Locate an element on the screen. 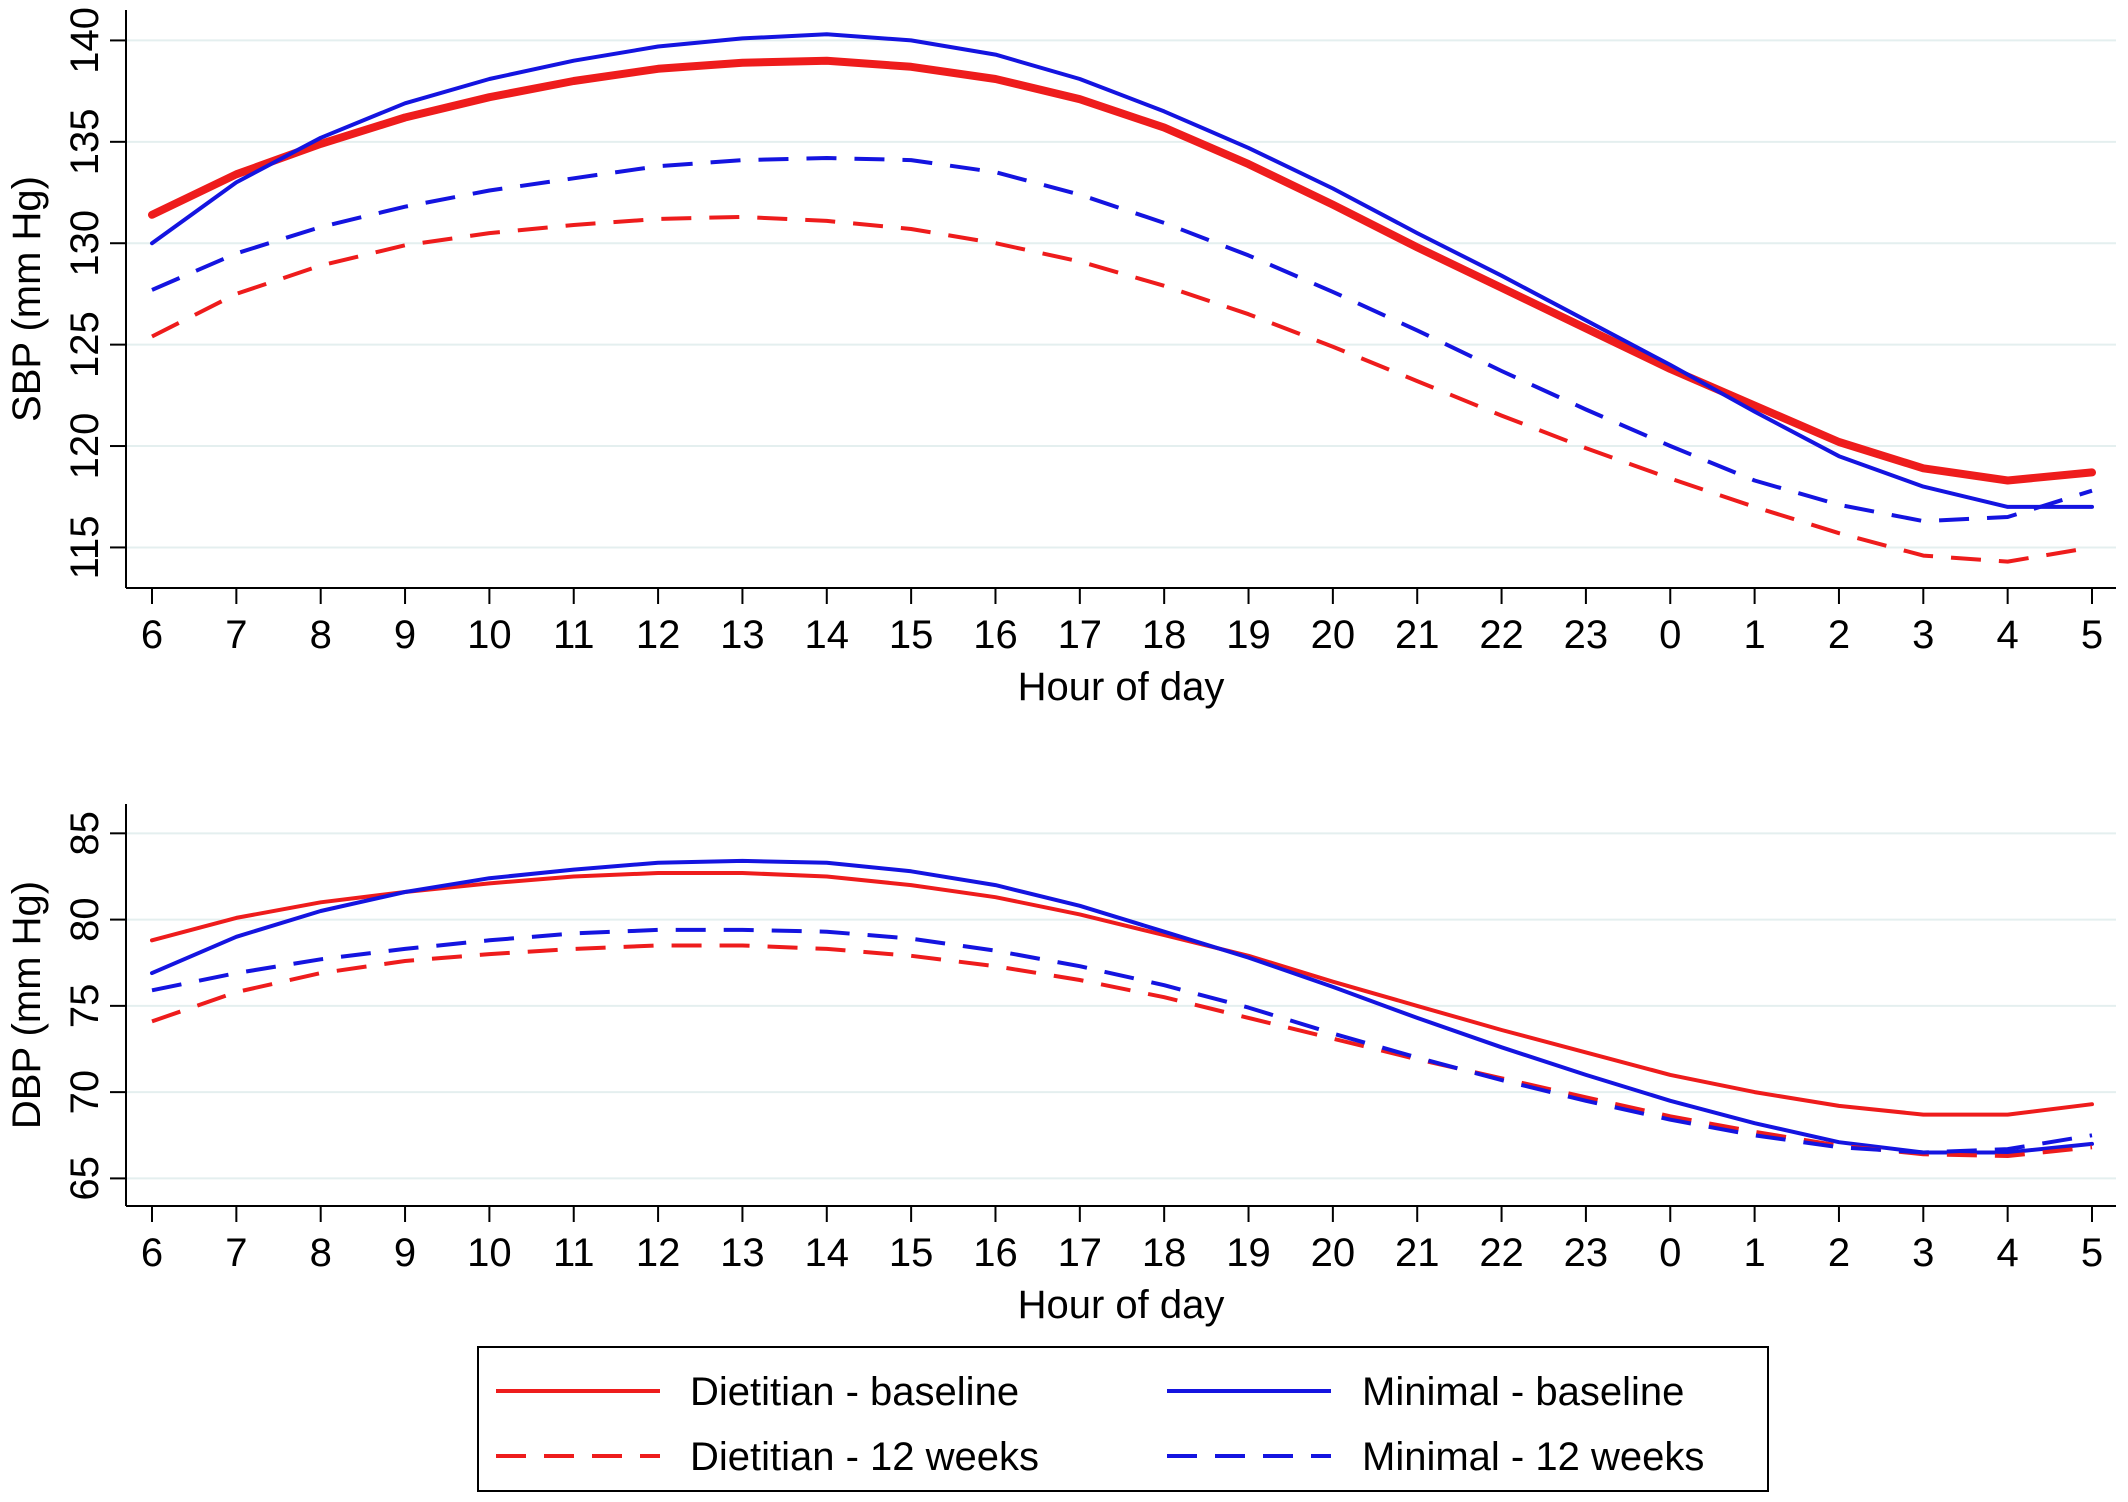  series-line-dietitian-baseline is located at coordinates (1122, 994).